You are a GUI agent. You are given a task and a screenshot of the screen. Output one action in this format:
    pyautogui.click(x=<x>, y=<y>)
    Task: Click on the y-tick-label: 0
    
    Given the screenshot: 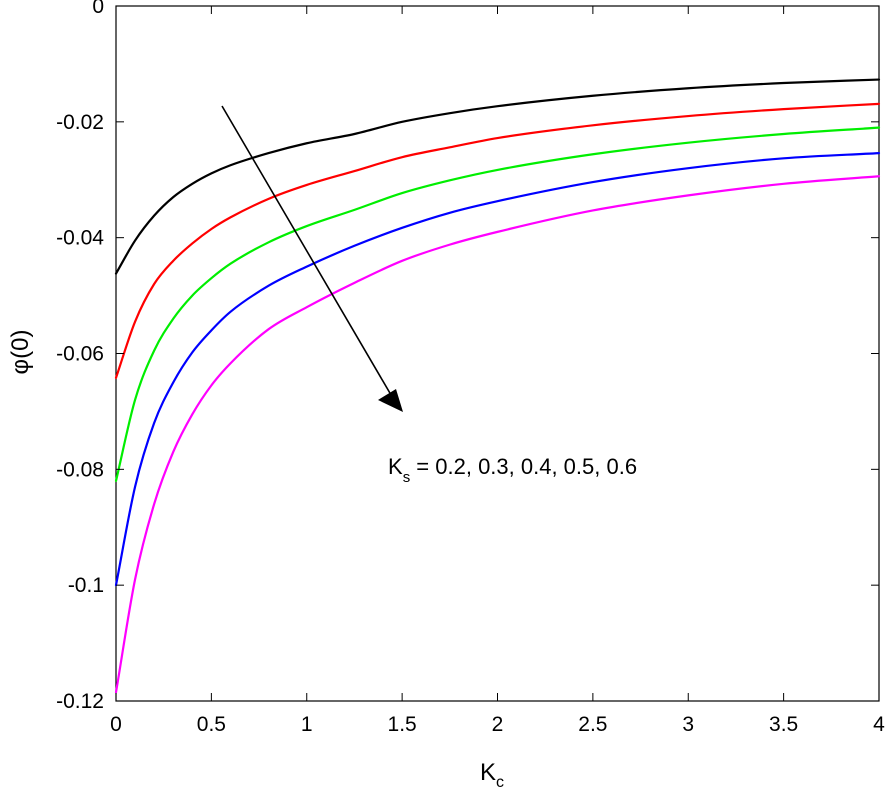 What is the action you would take?
    pyautogui.click(x=98, y=9)
    